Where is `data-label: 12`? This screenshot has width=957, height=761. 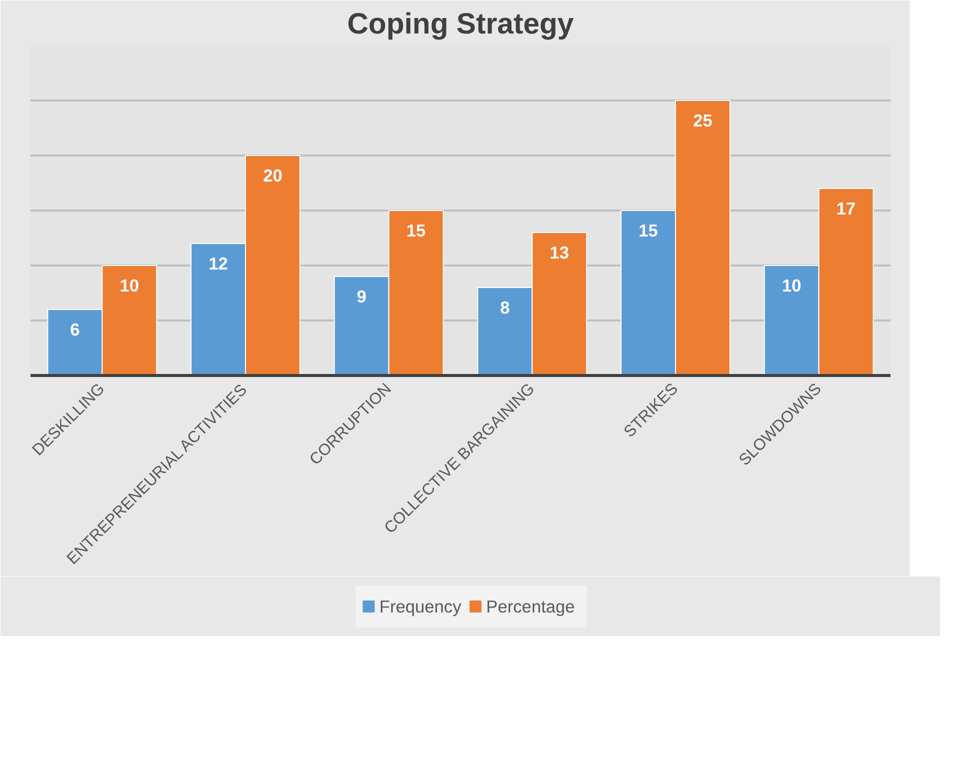 data-label: 12 is located at coordinates (218, 264).